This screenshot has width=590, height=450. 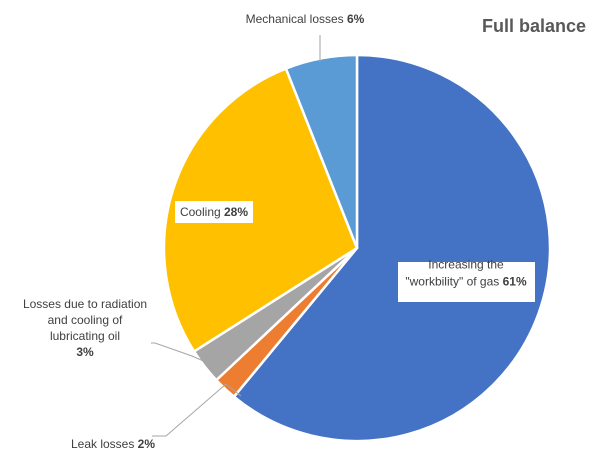 I want to click on data-label-value: 61%, so click(x=513, y=282).